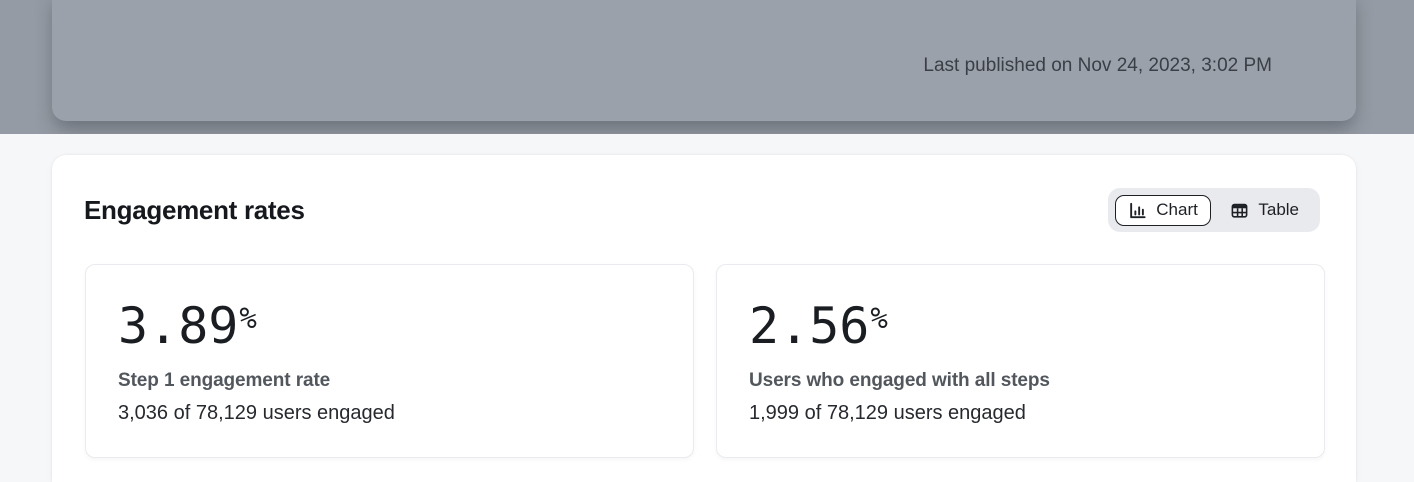  I want to click on stat-value: 3.89%, so click(187, 326).